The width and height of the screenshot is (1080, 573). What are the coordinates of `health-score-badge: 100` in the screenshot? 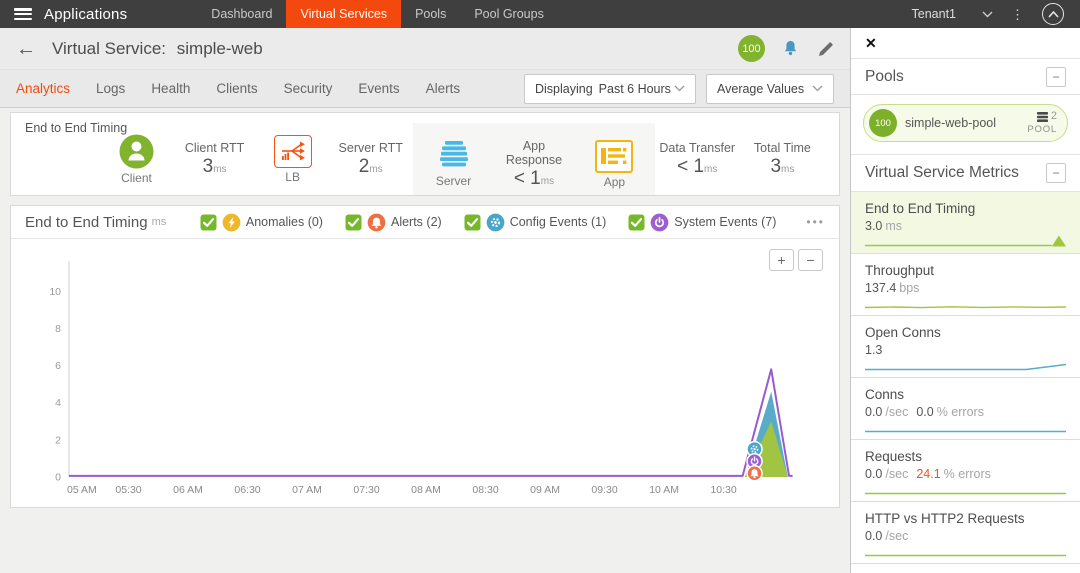 It's located at (751, 48).